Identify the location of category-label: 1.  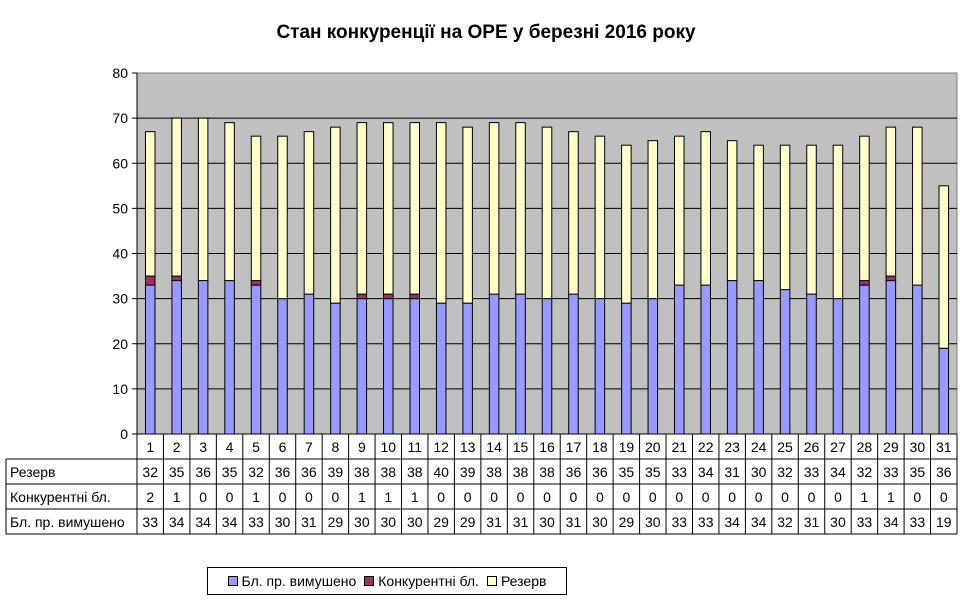
(150, 447).